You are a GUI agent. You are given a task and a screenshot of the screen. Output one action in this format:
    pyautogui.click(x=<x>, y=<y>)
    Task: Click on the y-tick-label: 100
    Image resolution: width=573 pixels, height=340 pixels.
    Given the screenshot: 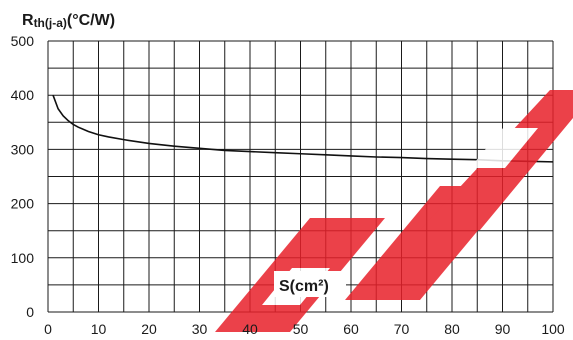 What is the action you would take?
    pyautogui.click(x=23, y=258)
    